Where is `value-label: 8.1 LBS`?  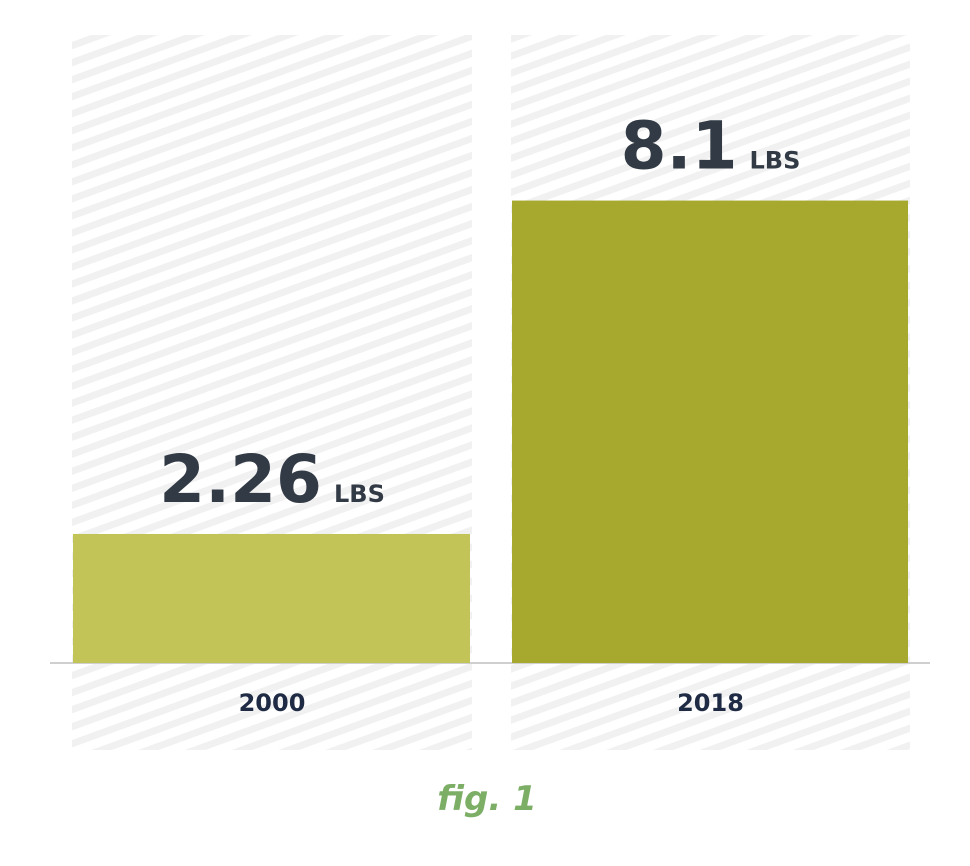
value-label: 8.1 LBS is located at coordinates (711, 146).